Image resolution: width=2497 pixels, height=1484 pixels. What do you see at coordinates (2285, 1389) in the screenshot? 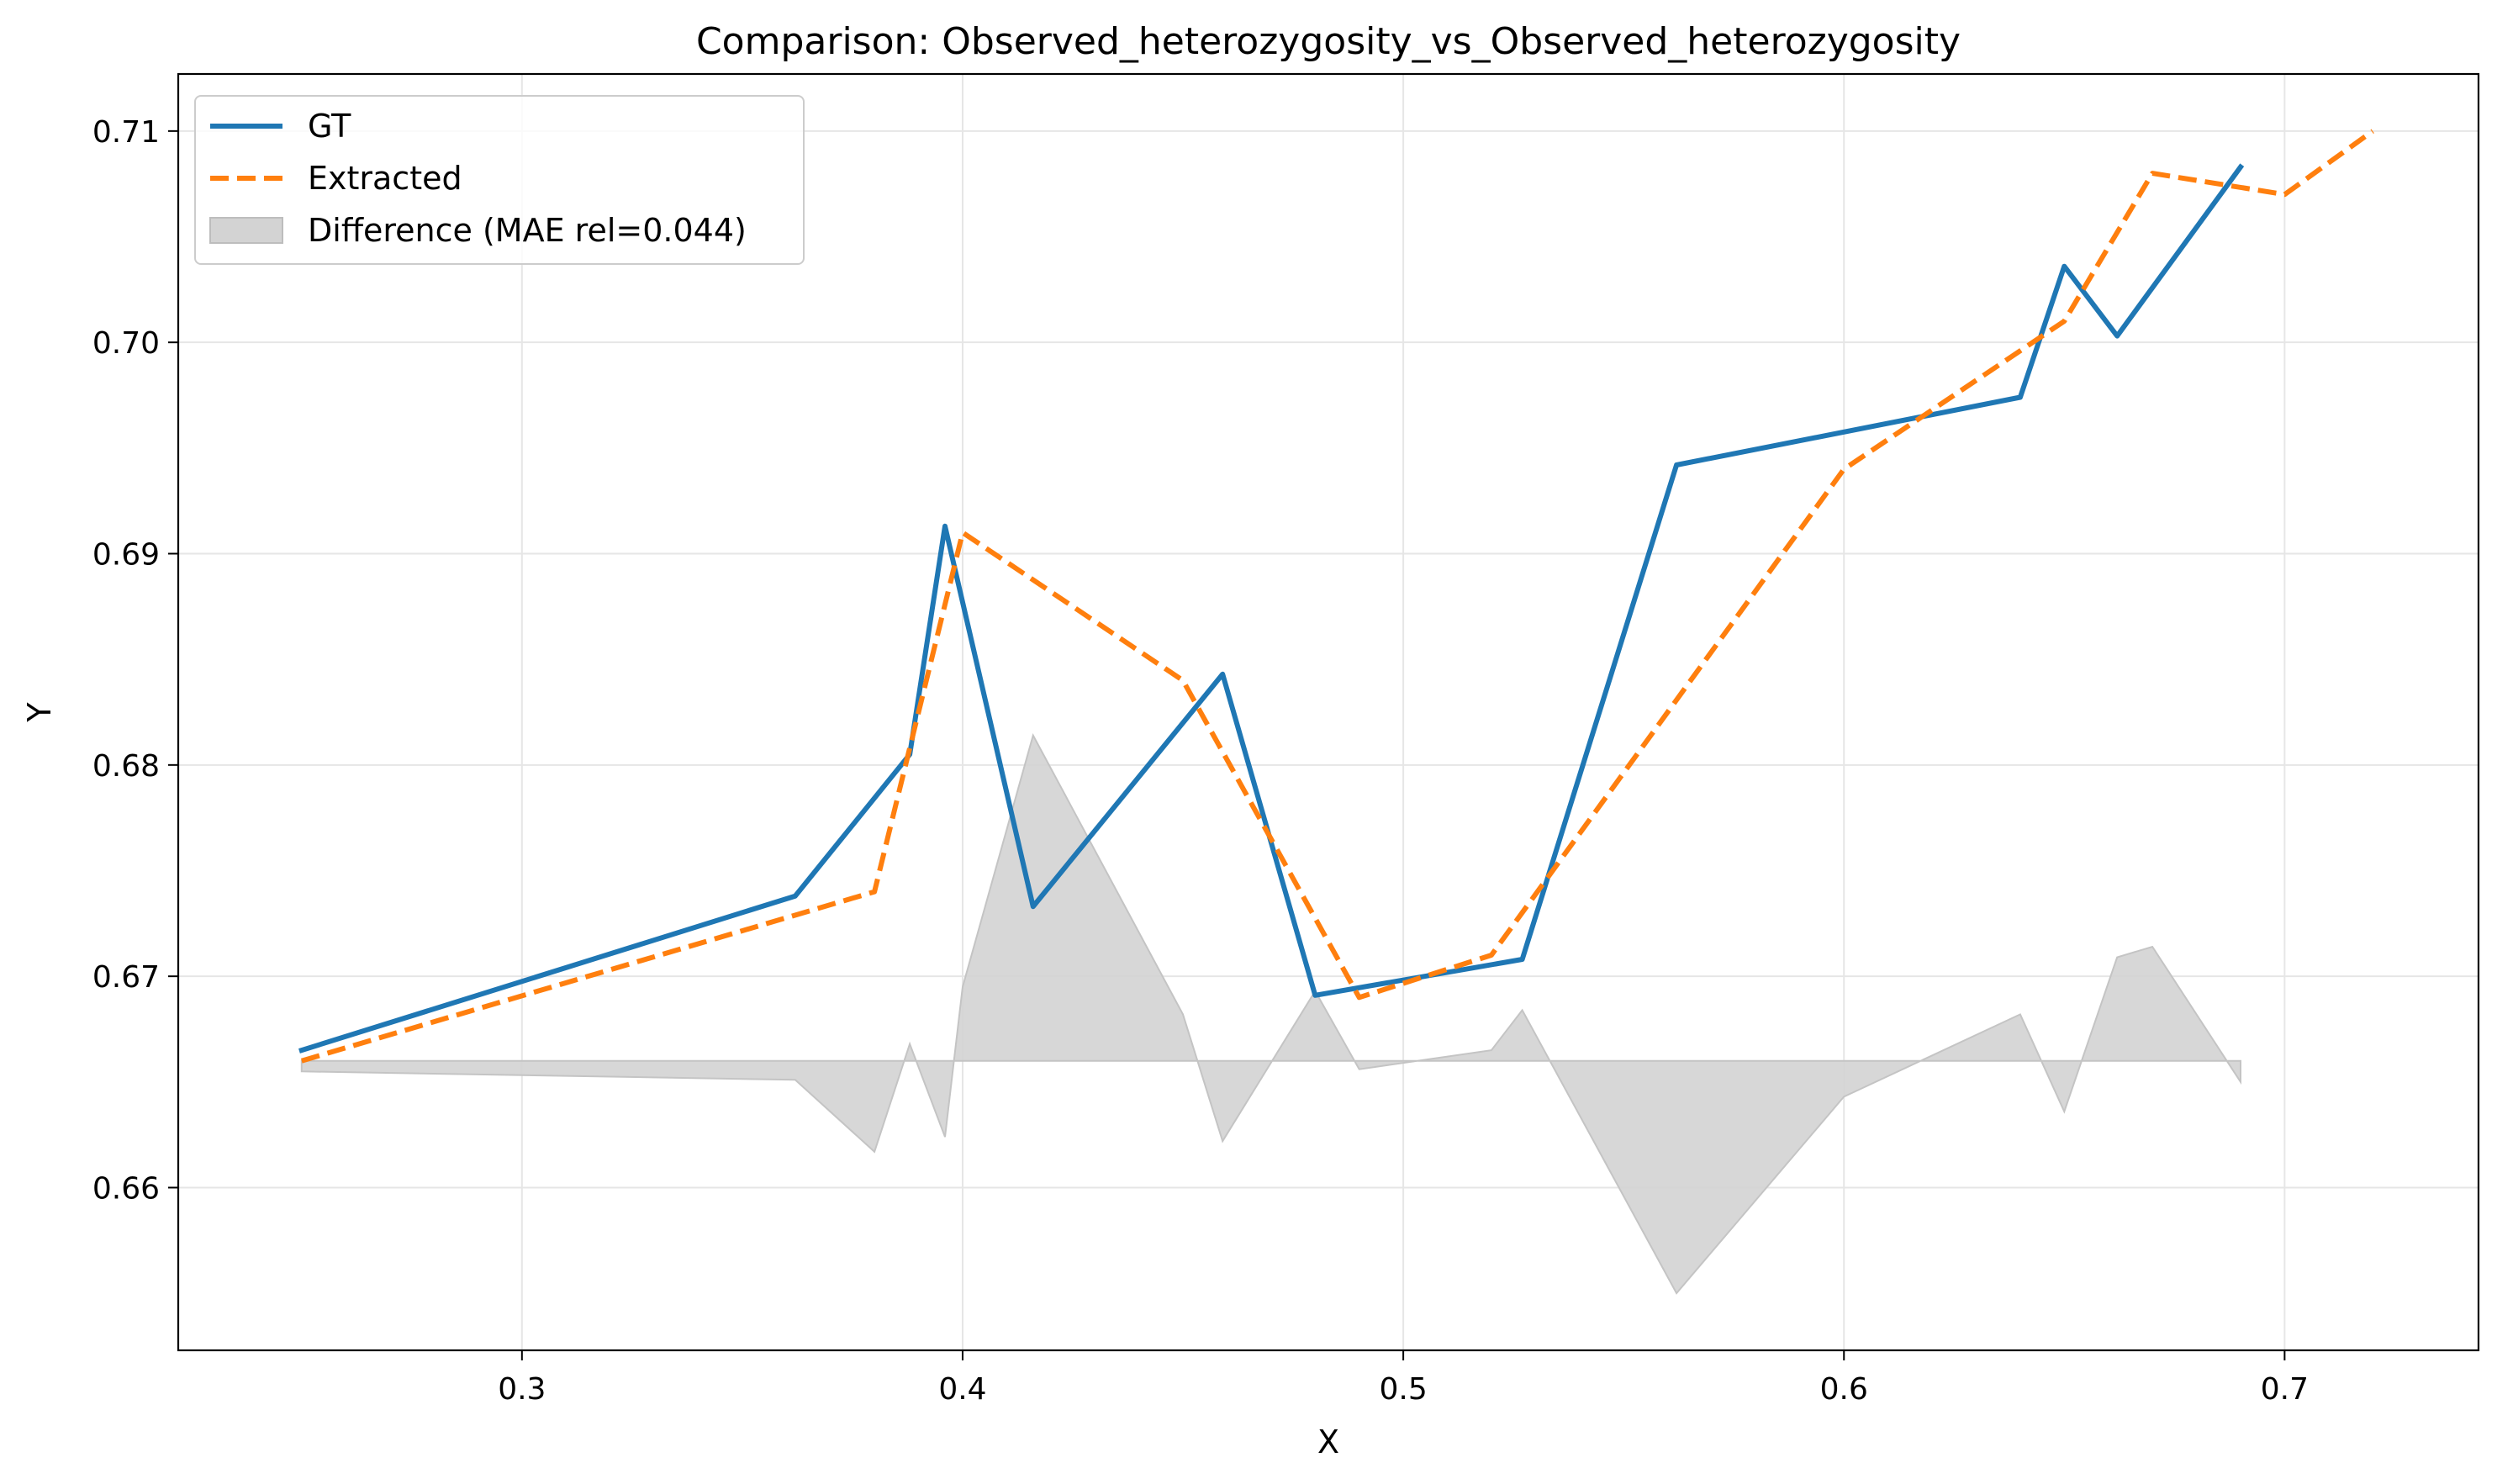
I see `x-tick-label-4: 0.7` at bounding box center [2285, 1389].